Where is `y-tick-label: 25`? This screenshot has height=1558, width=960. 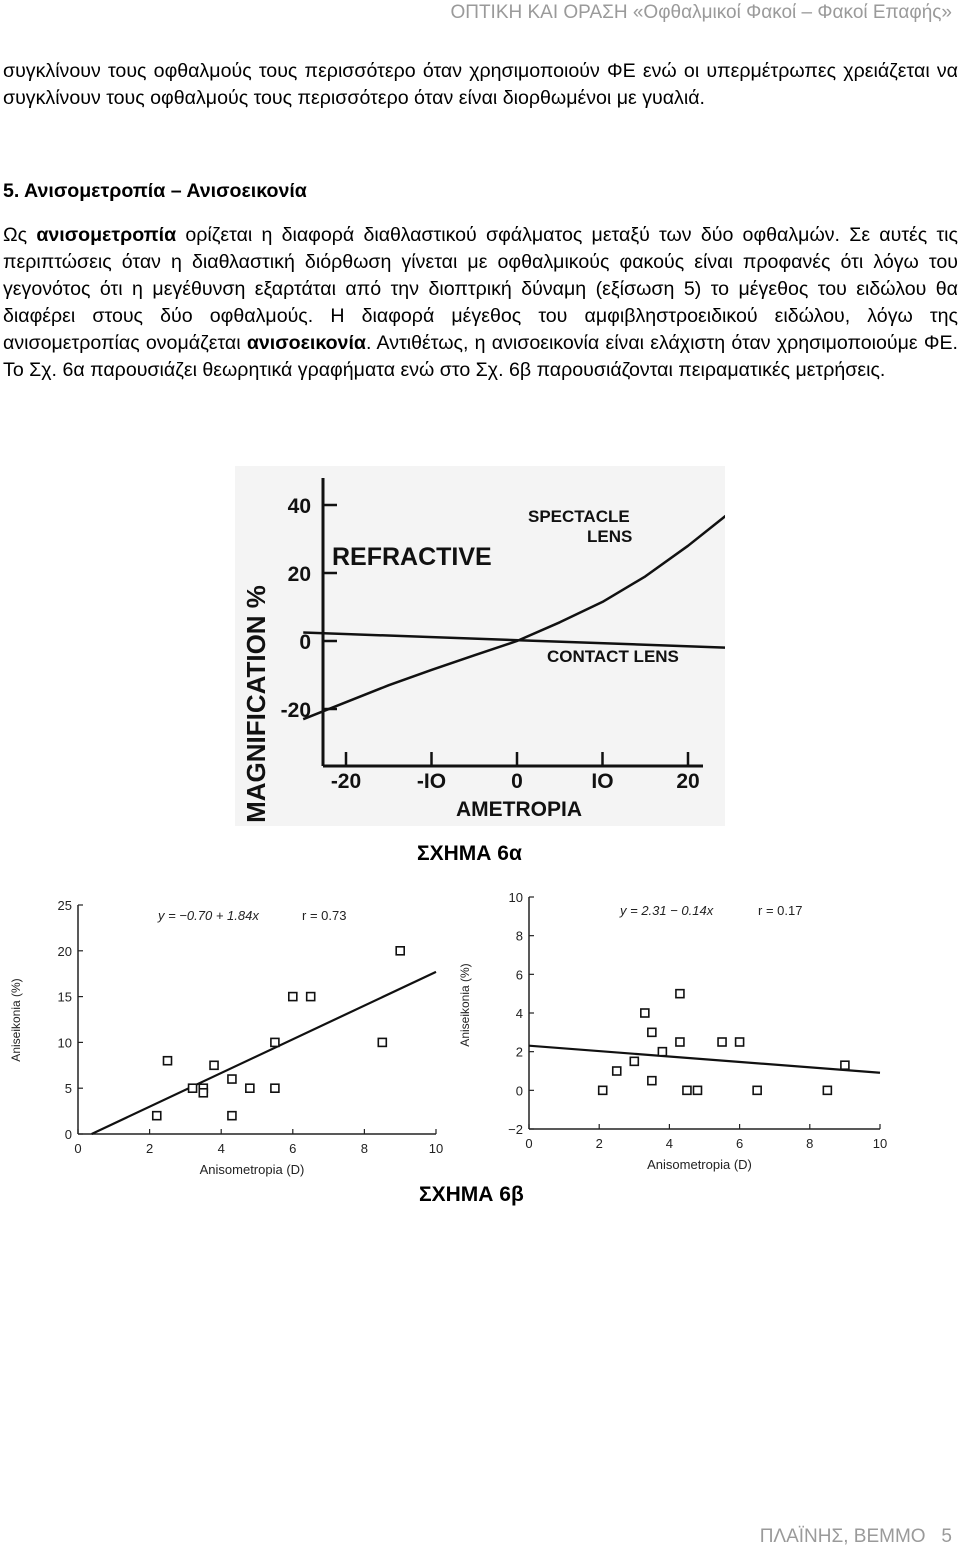 y-tick-label: 25 is located at coordinates (65, 905).